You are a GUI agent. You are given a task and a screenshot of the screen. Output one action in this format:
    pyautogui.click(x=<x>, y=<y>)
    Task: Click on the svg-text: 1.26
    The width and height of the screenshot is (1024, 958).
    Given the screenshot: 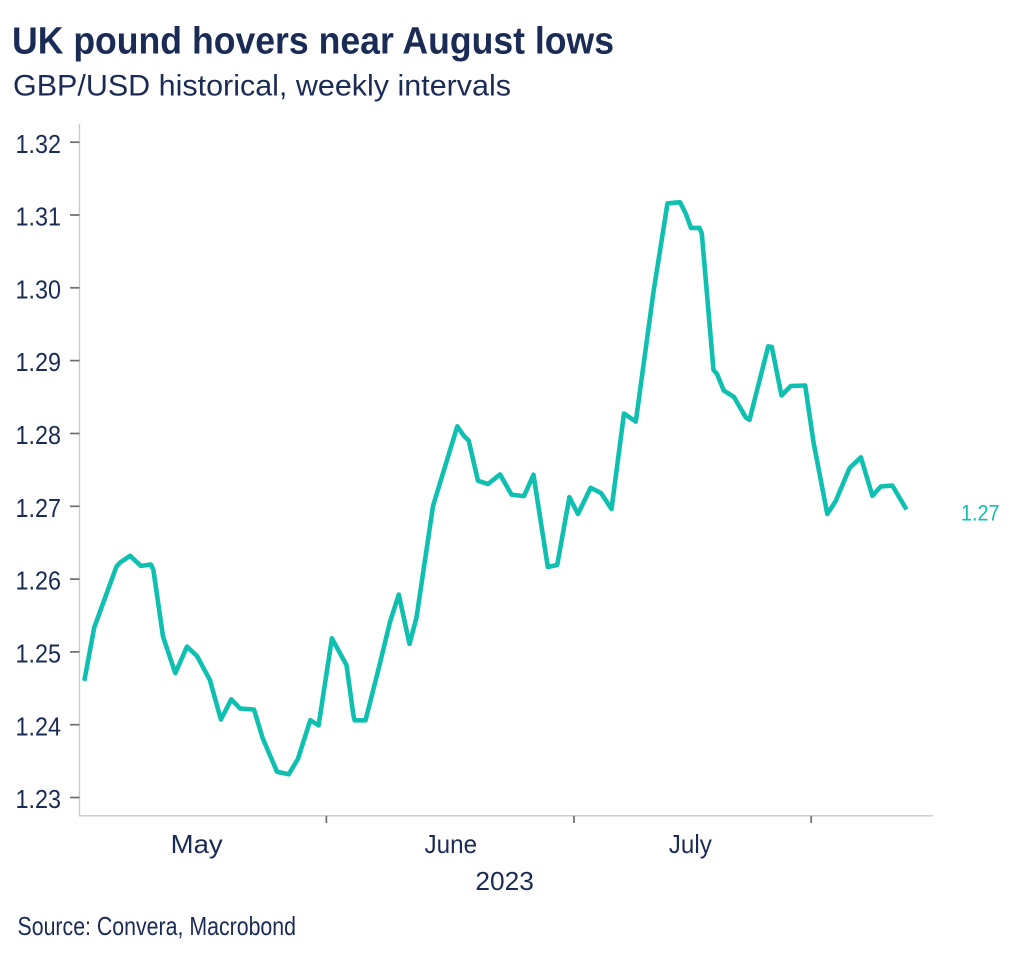 What is the action you would take?
    pyautogui.click(x=39, y=581)
    